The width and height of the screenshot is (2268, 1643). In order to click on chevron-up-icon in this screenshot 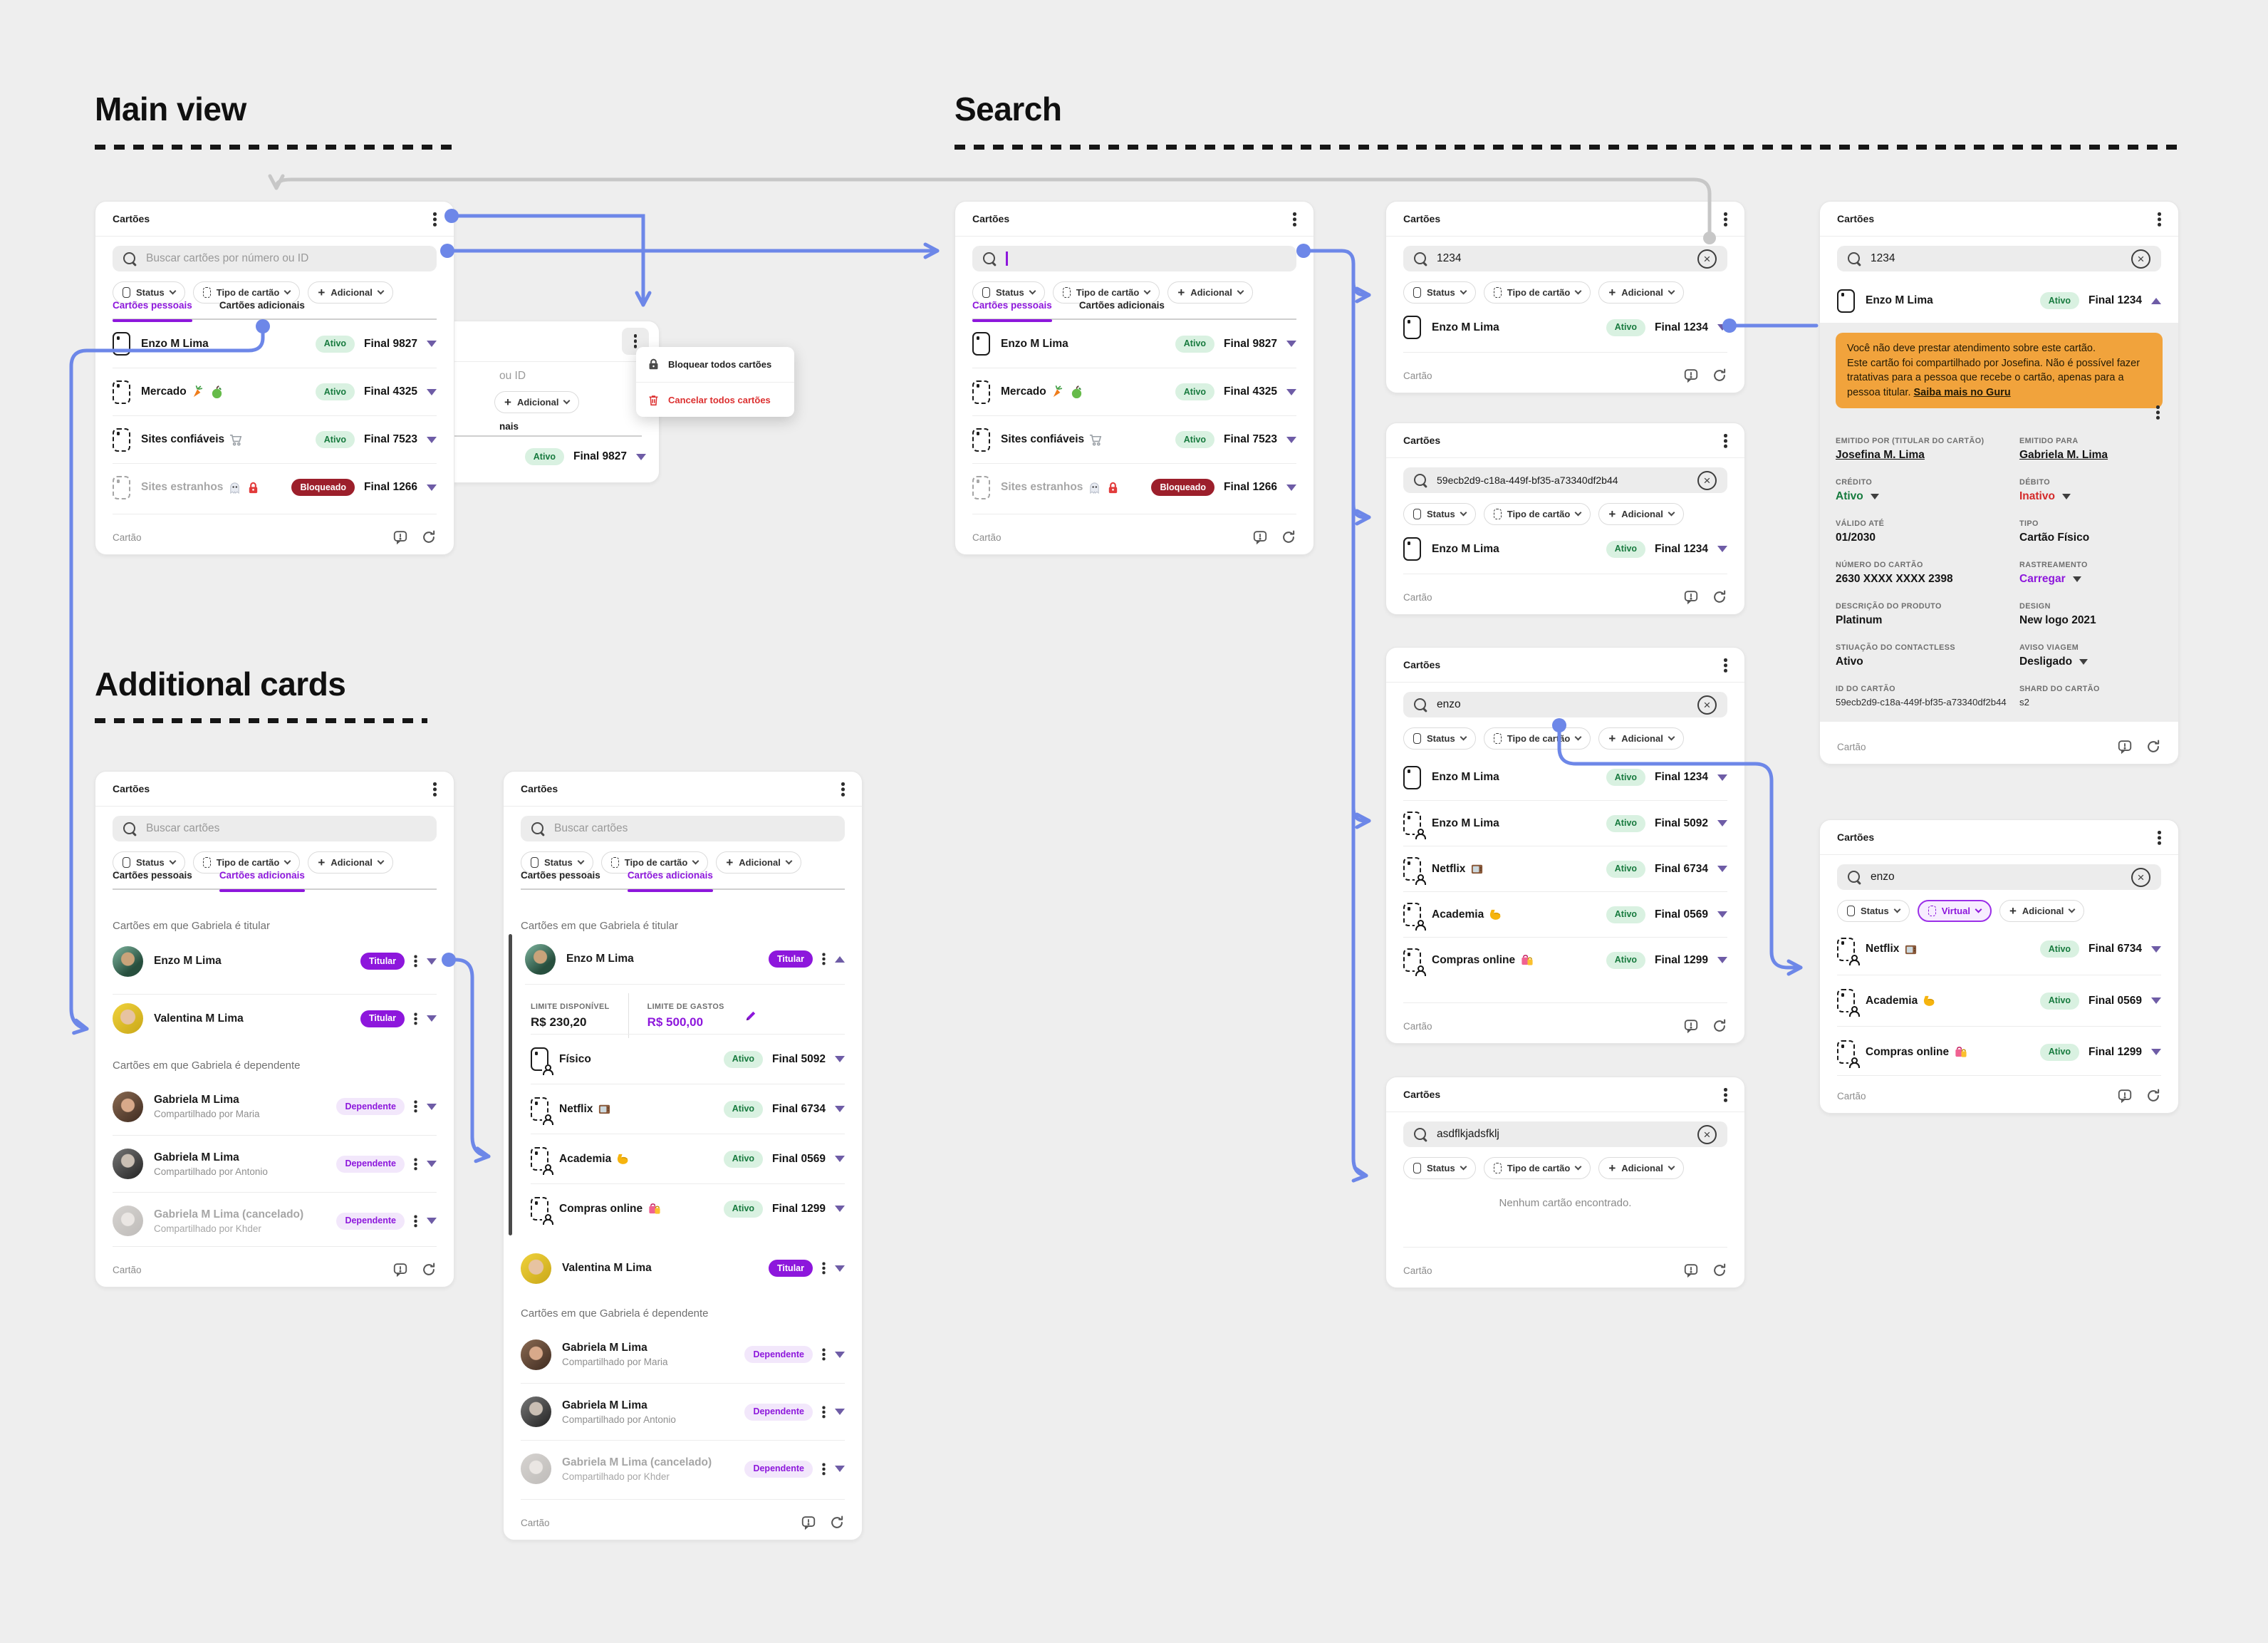, I will do `click(2156, 300)`.